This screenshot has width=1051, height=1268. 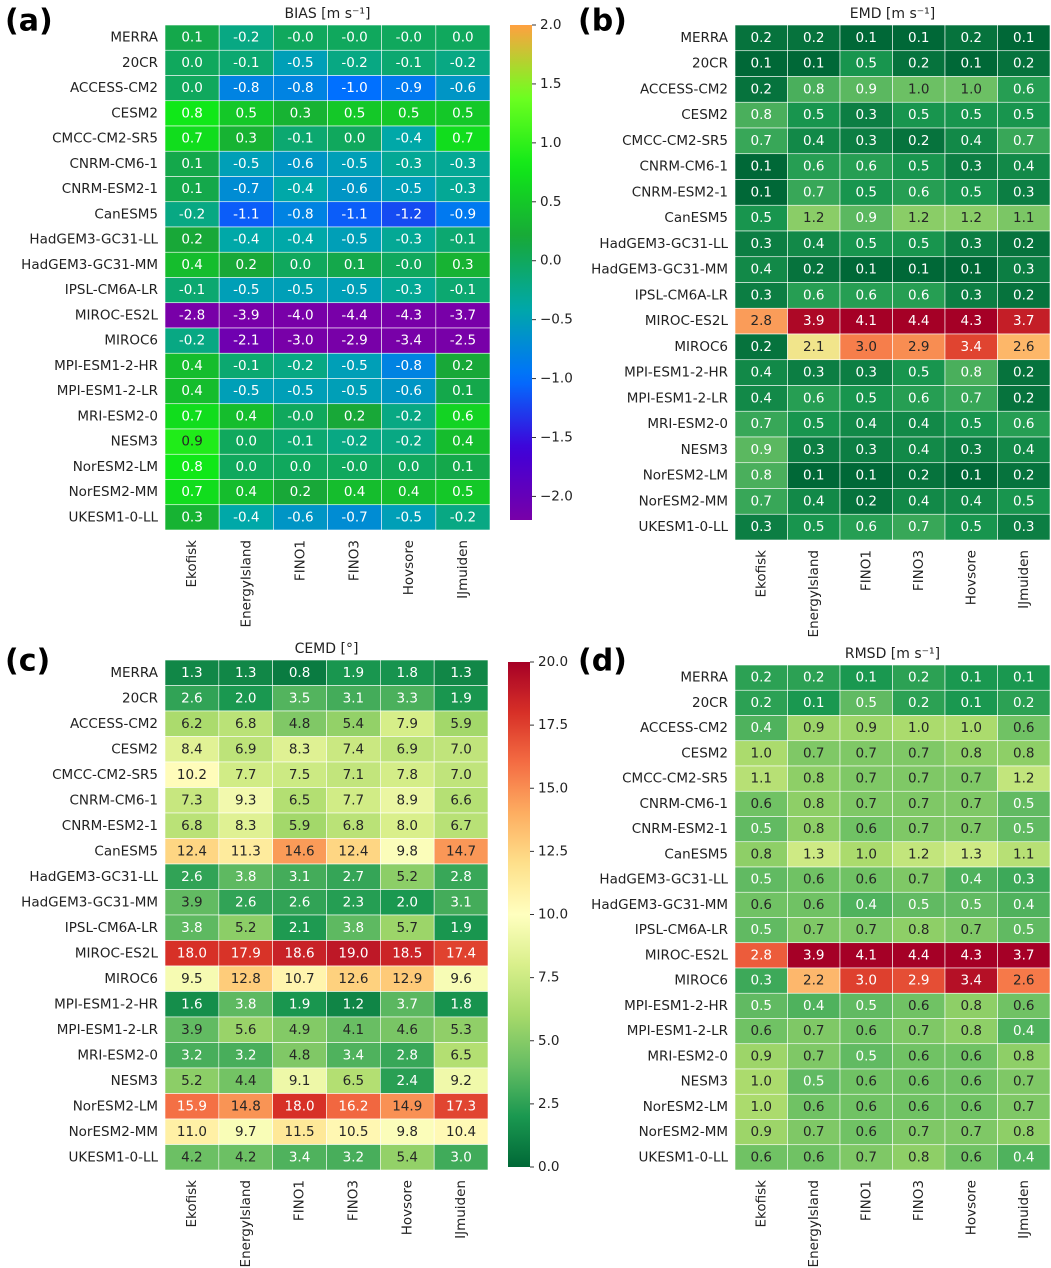 What do you see at coordinates (407, 851) in the screenshot?
I see `cell-label: 9.8` at bounding box center [407, 851].